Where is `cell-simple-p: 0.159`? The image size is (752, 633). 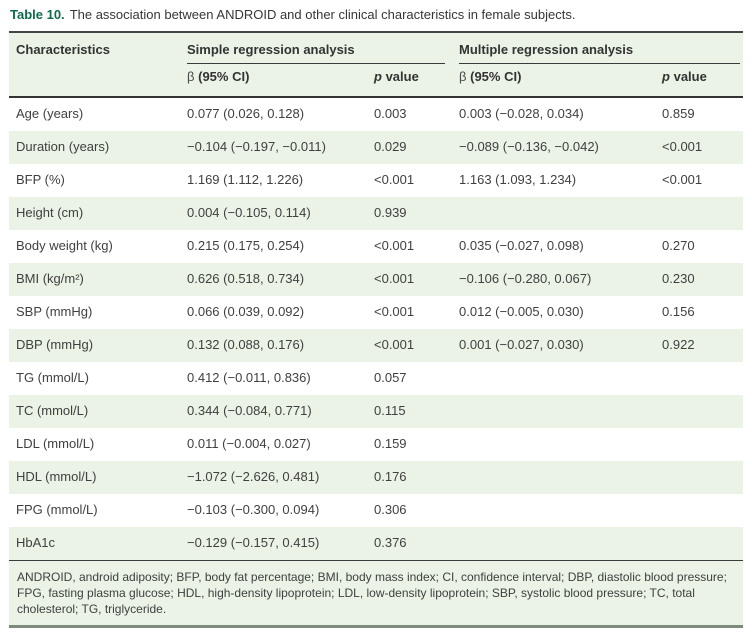 cell-simple-p: 0.159 is located at coordinates (390, 443).